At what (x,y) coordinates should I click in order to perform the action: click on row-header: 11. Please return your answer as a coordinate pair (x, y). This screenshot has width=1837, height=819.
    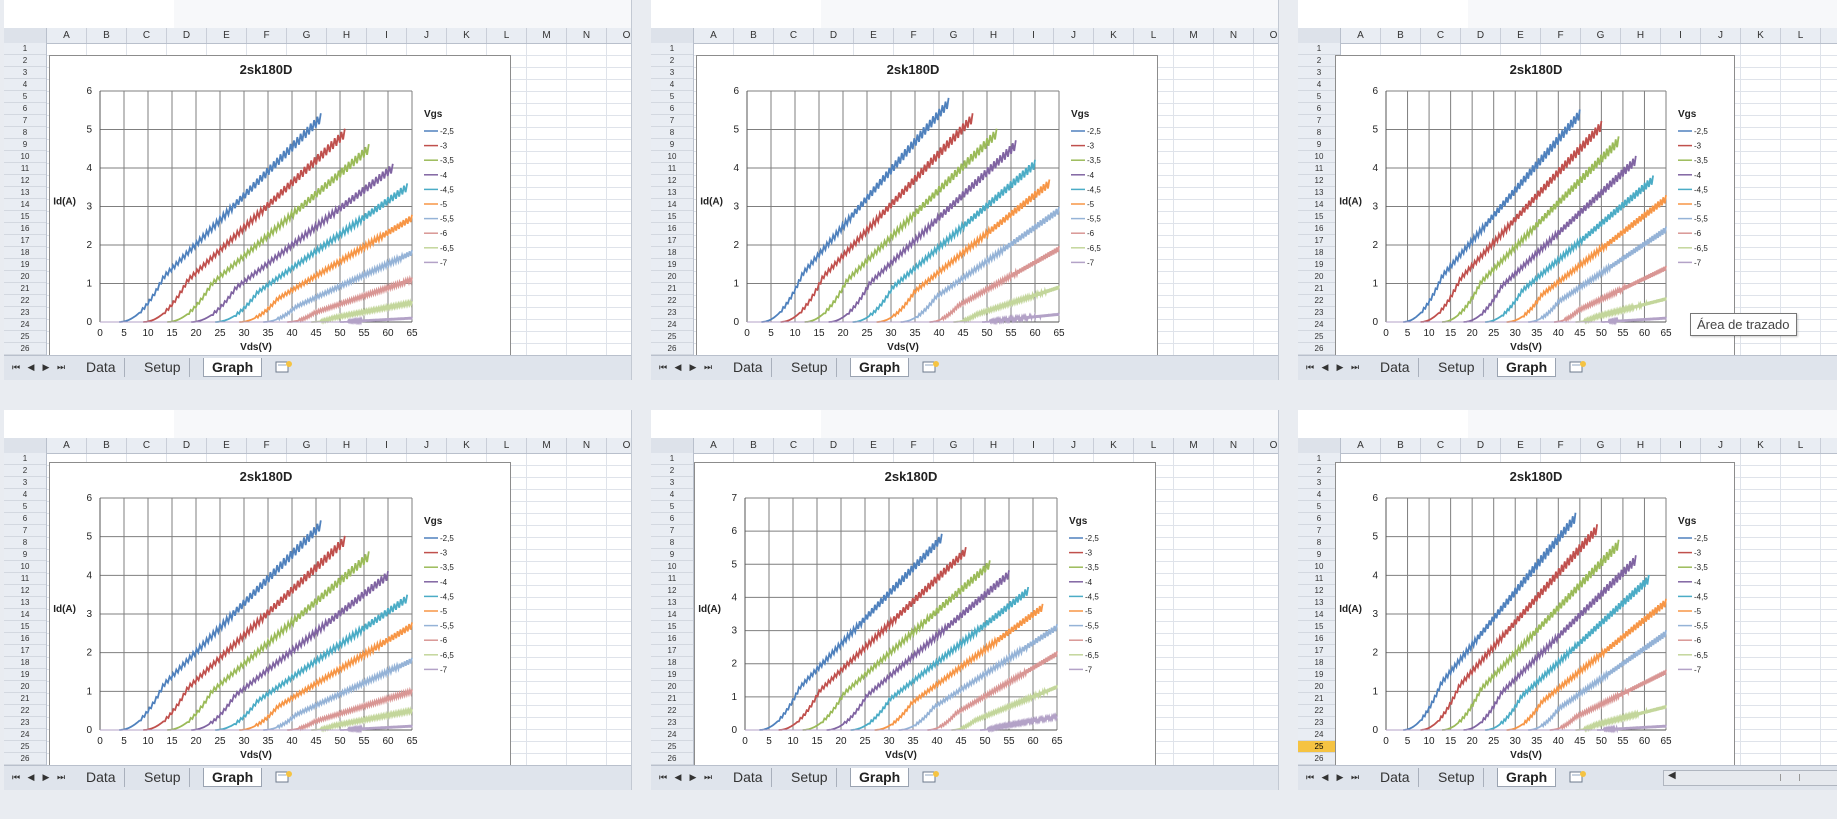
    Looking at the image, I should click on (672, 579).